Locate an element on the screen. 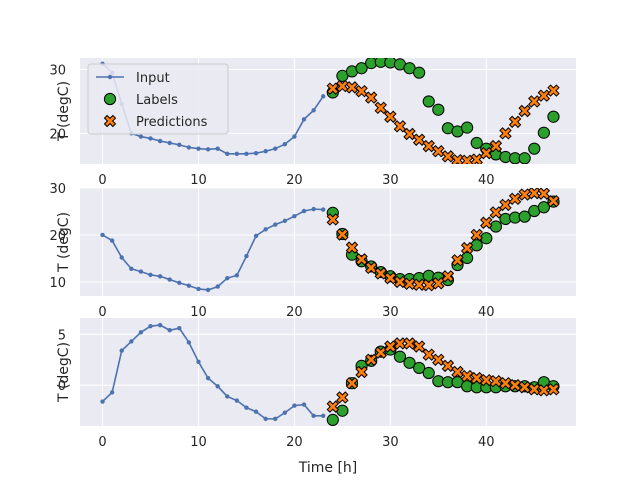  y-tick-label: 0 is located at coordinates (62, 386).